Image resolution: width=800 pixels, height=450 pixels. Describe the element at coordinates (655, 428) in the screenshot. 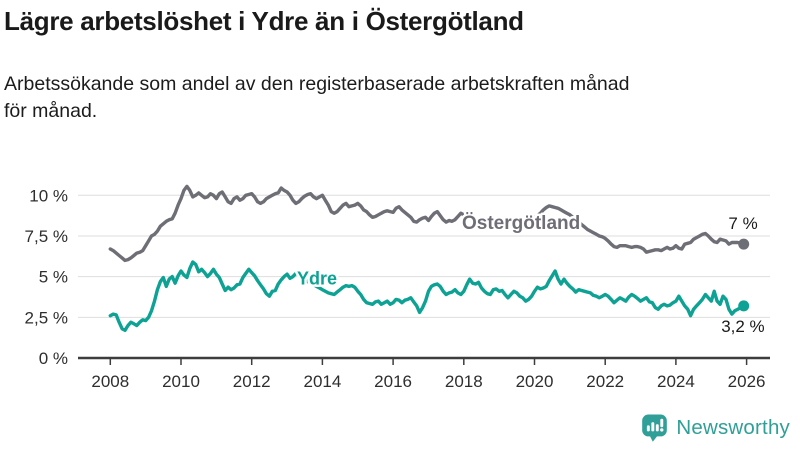

I see `bar-chart-speech-bubble-icon` at that location.